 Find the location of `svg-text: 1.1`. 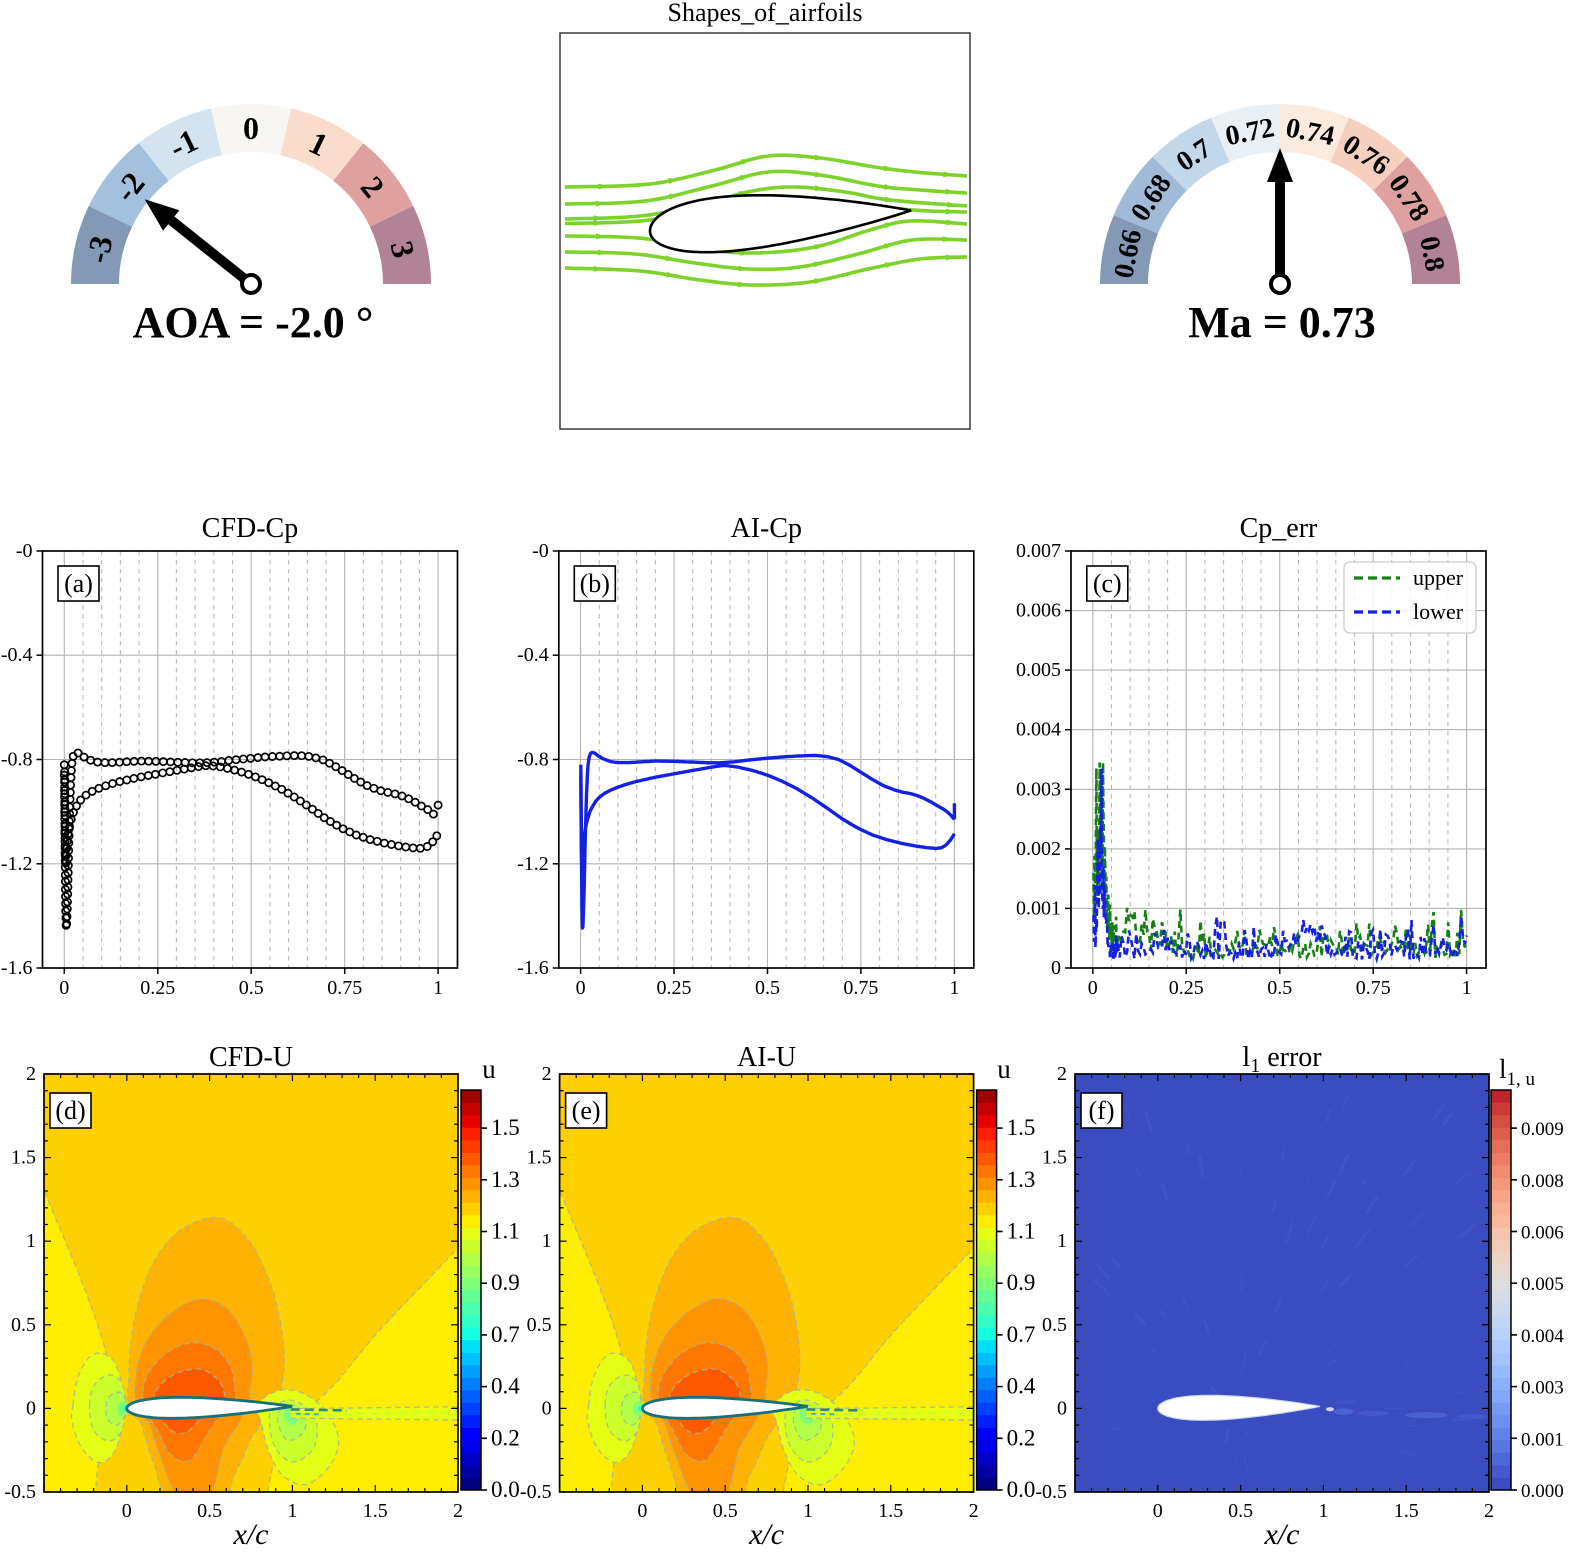

svg-text: 1.1 is located at coordinates (1021, 1231).